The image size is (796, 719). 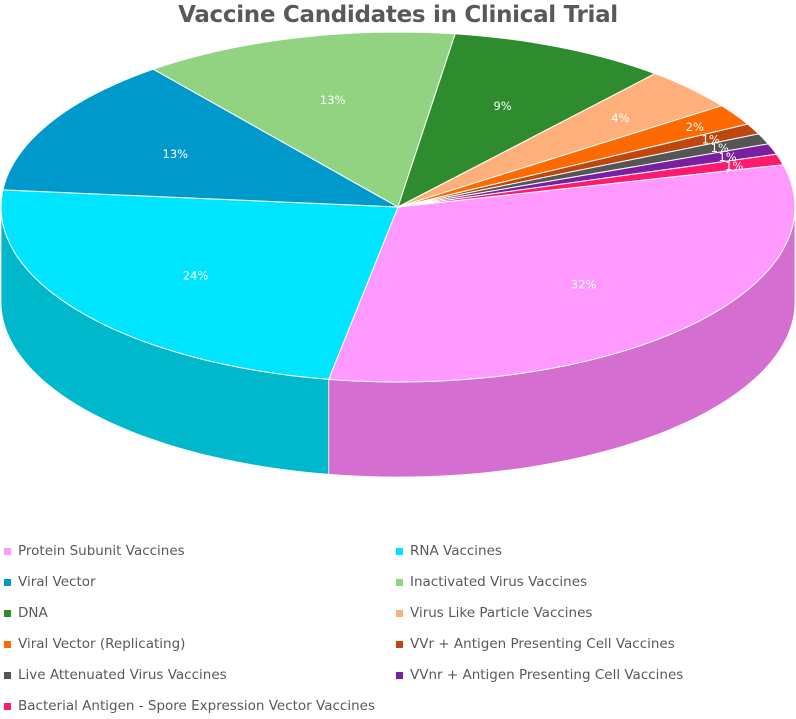 I want to click on pie-slice-dna, so click(x=527, y=121).